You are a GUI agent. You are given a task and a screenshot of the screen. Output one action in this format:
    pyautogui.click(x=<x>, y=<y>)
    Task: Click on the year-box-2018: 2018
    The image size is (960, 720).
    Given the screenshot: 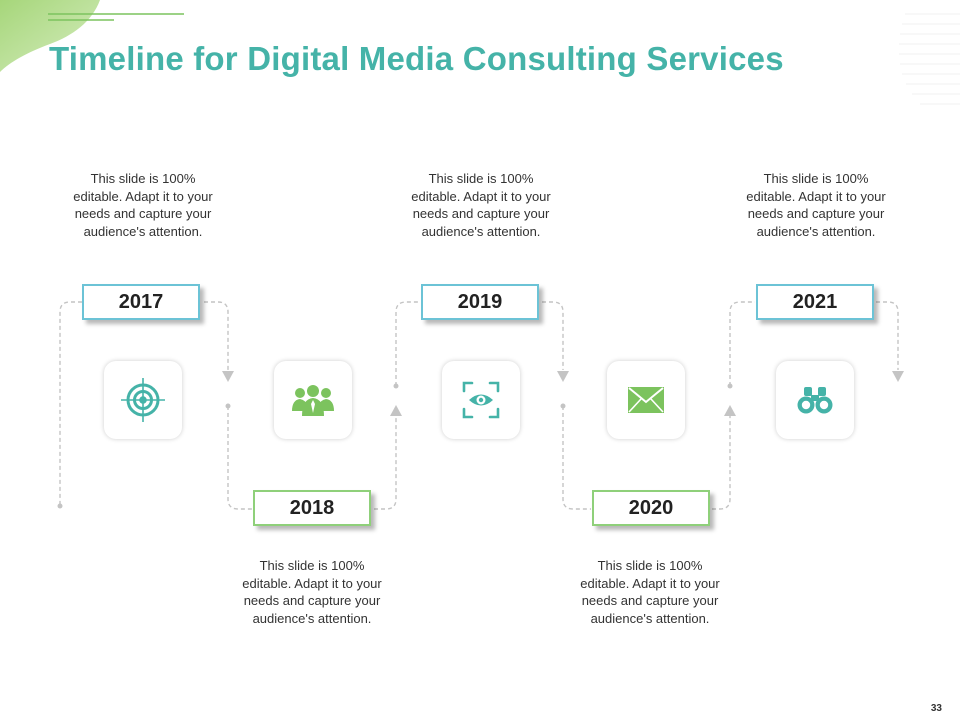 What is the action you would take?
    pyautogui.click(x=312, y=508)
    